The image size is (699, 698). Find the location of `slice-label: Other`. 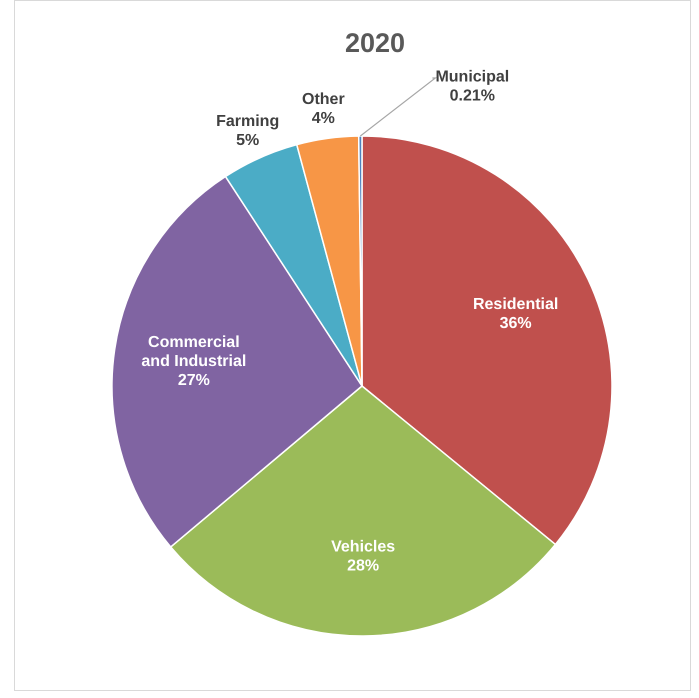

slice-label: Other is located at coordinates (323, 99).